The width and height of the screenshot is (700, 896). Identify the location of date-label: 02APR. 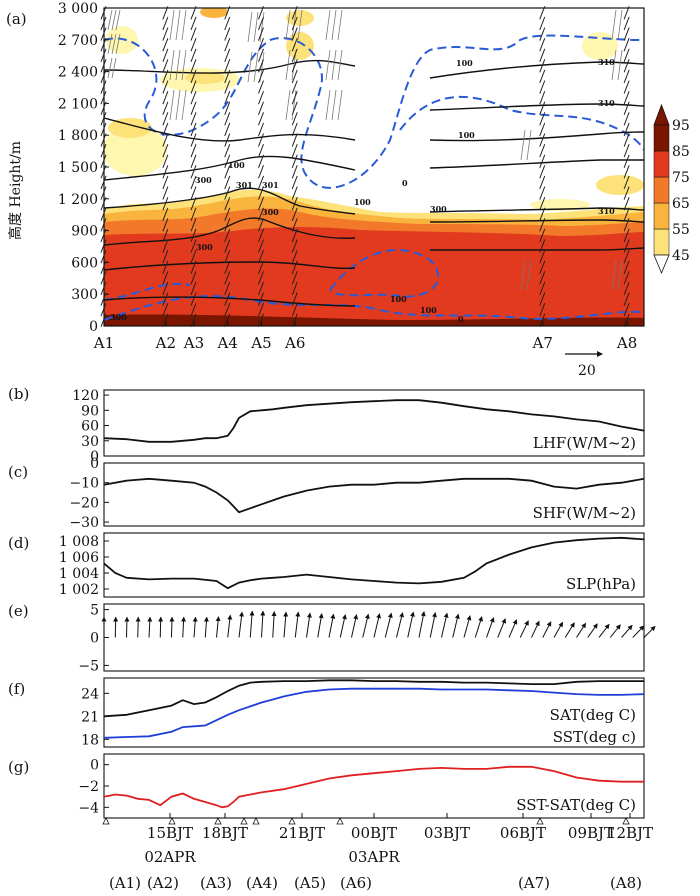
(170, 857).